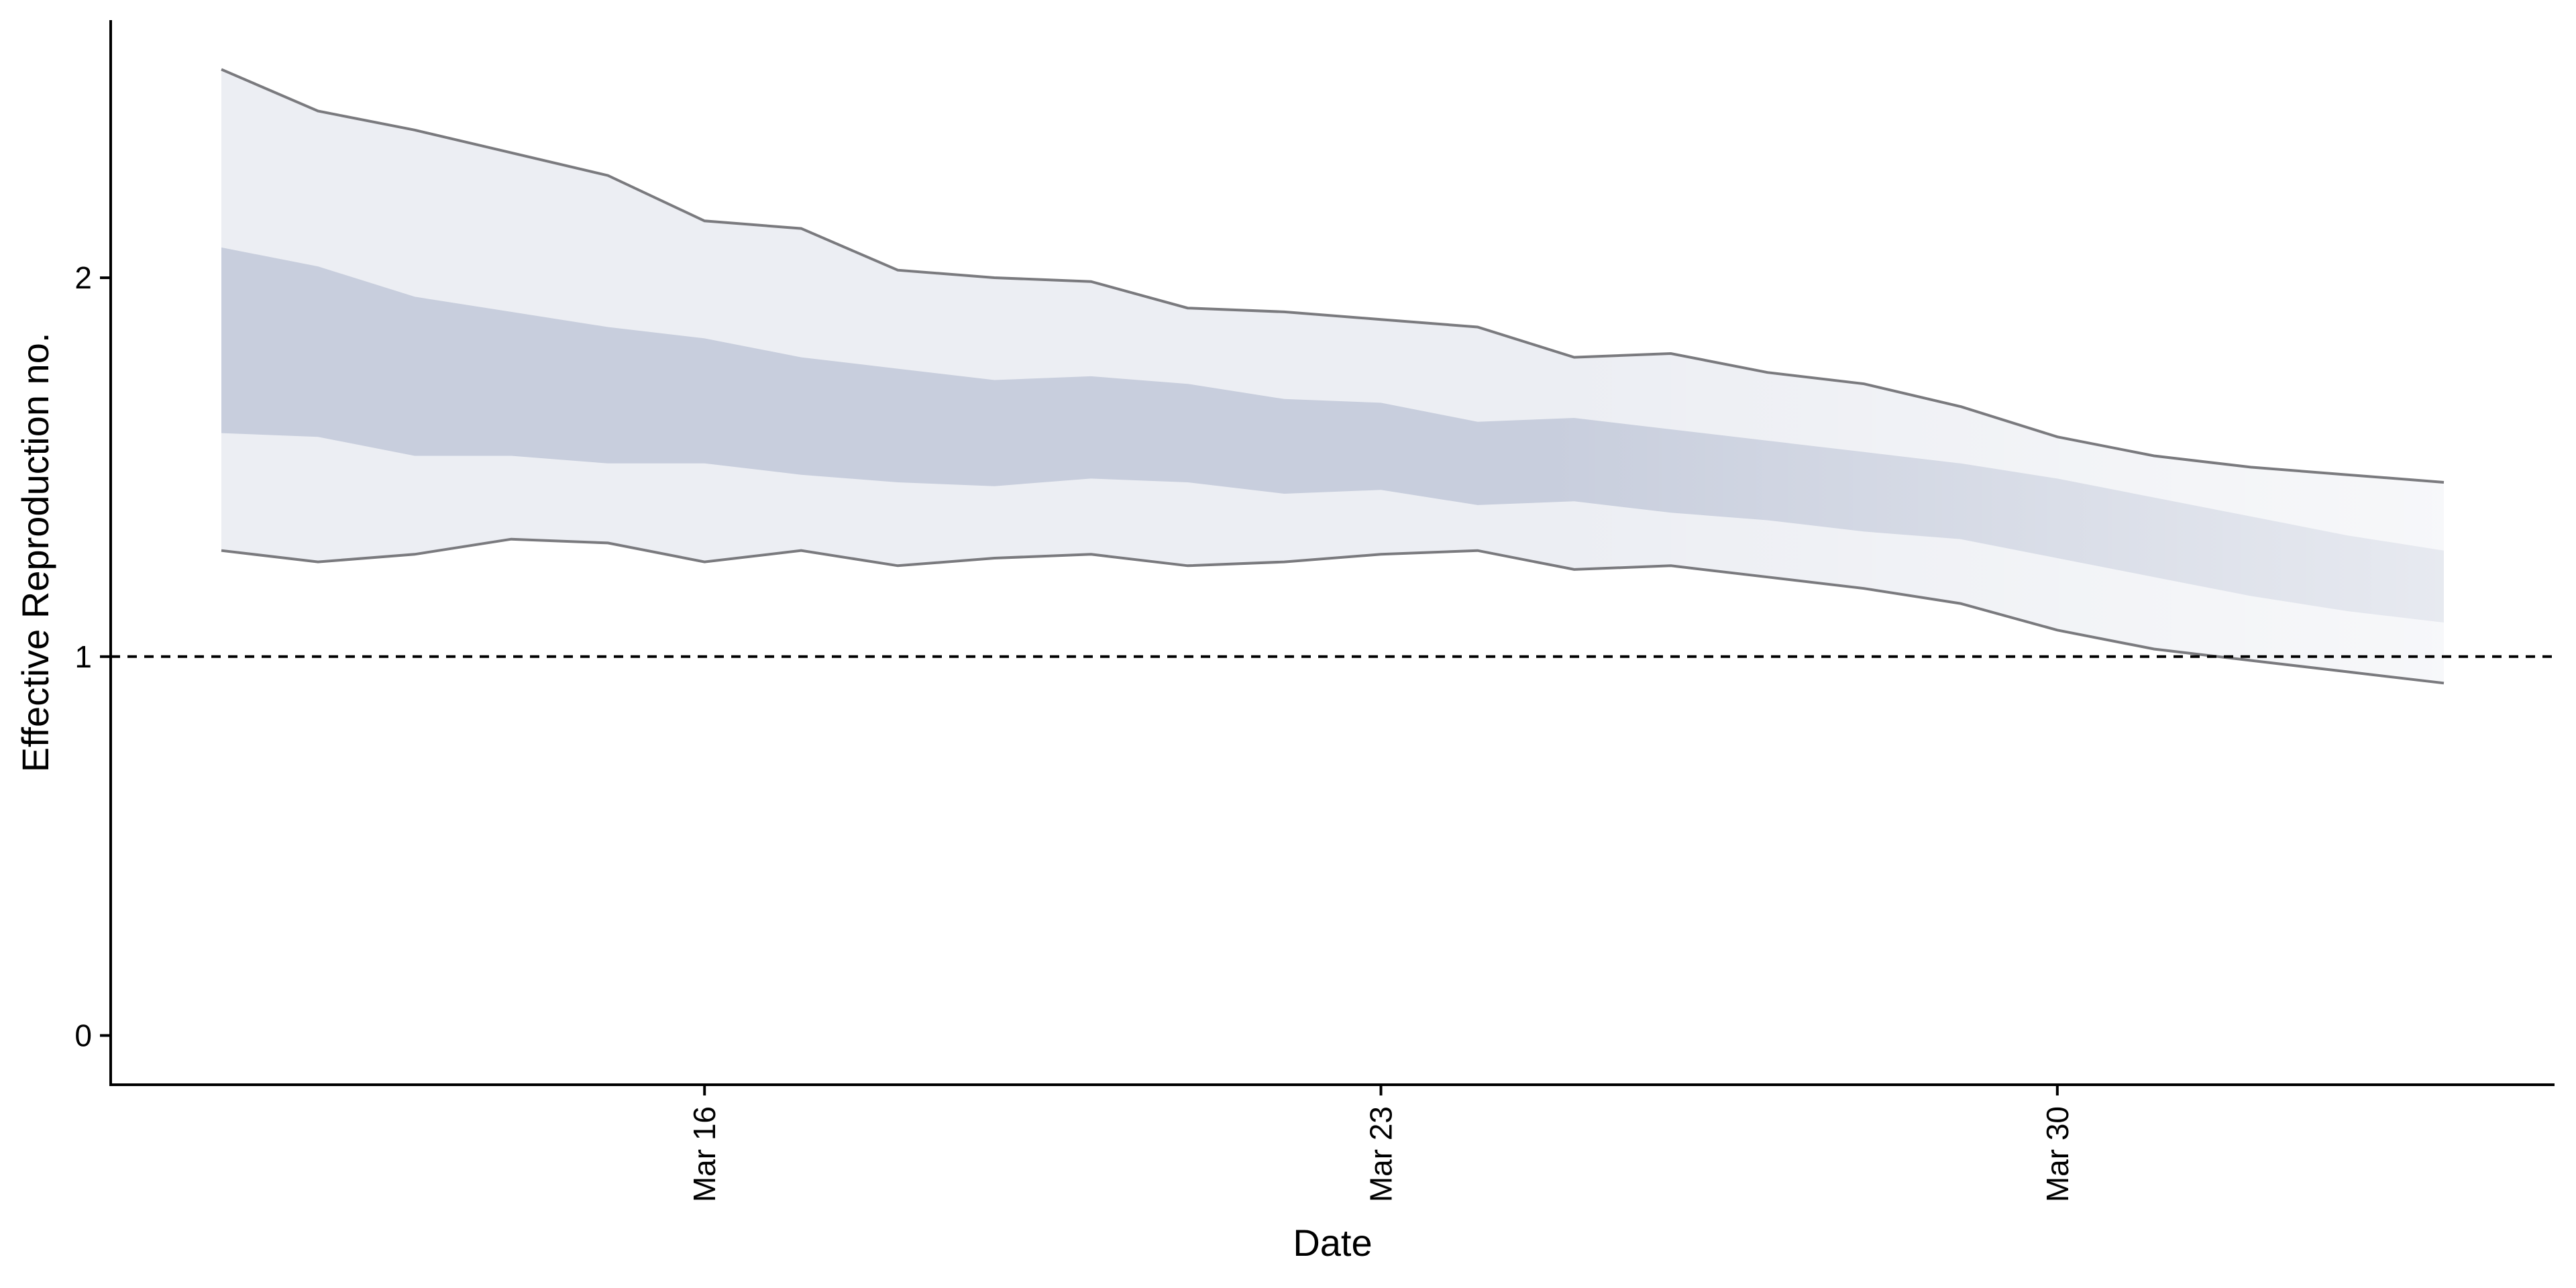 The width and height of the screenshot is (2576, 1288). What do you see at coordinates (83, 656) in the screenshot?
I see `y-tick-label: 1` at bounding box center [83, 656].